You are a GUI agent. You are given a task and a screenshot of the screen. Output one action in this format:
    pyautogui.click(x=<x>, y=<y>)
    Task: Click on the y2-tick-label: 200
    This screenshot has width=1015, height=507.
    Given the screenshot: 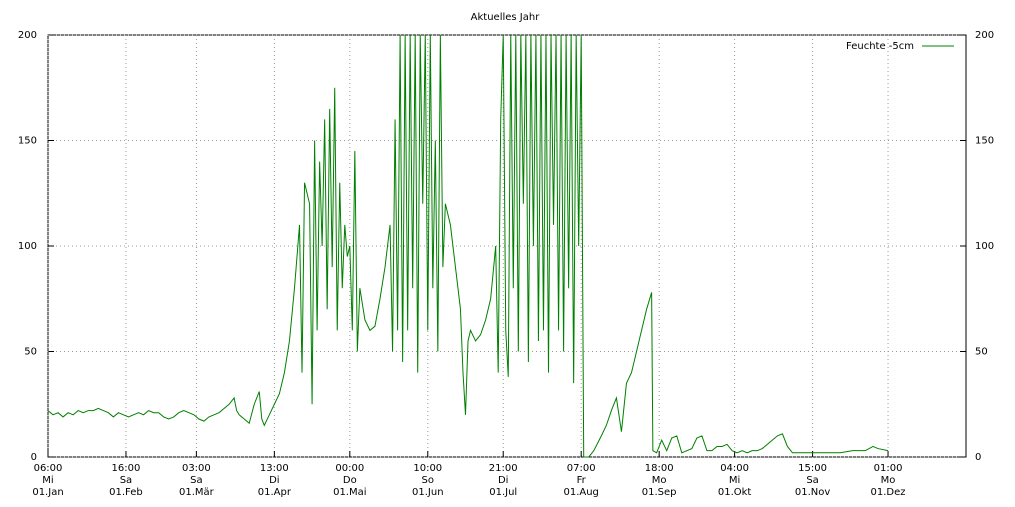 What is the action you would take?
    pyautogui.click(x=984, y=35)
    